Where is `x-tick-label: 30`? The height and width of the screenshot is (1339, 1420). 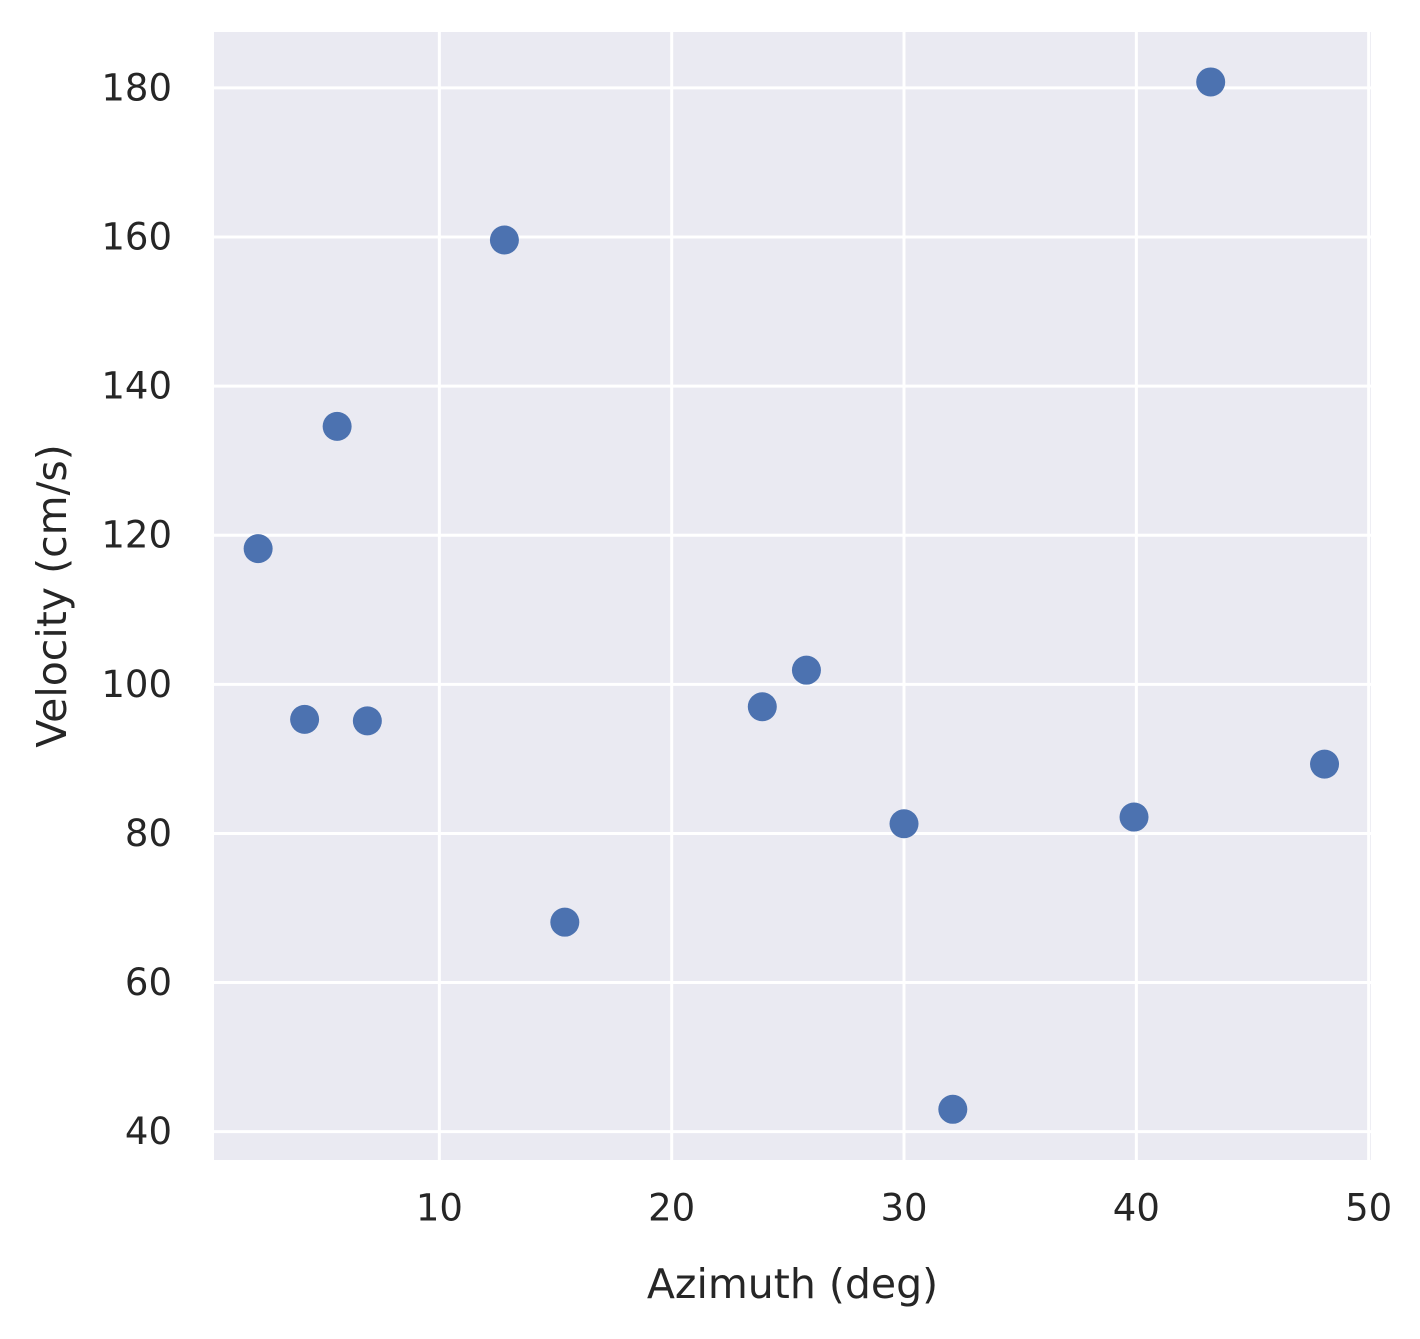
x-tick-label: 30 is located at coordinates (903, 1208).